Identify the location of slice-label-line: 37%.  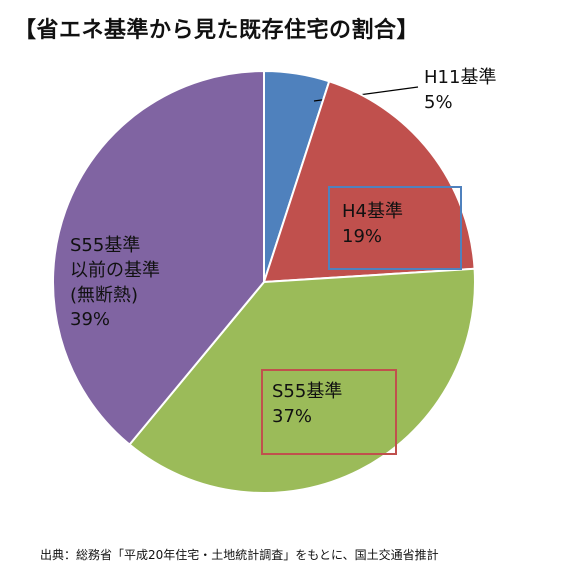
(292, 416).